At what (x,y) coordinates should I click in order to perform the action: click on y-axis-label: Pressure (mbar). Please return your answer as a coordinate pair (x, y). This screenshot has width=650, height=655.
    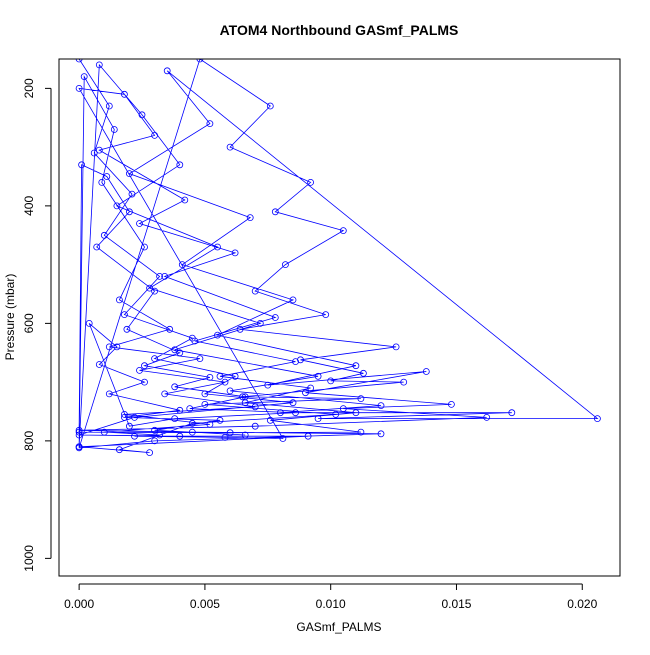
    Looking at the image, I should click on (10, 317).